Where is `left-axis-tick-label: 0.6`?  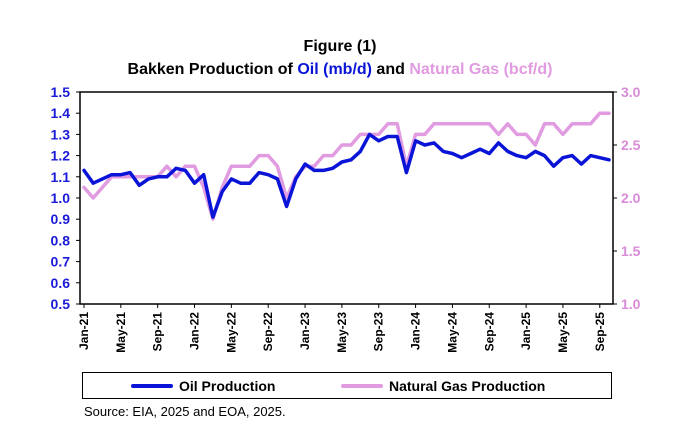 left-axis-tick-label: 0.6 is located at coordinates (61, 283).